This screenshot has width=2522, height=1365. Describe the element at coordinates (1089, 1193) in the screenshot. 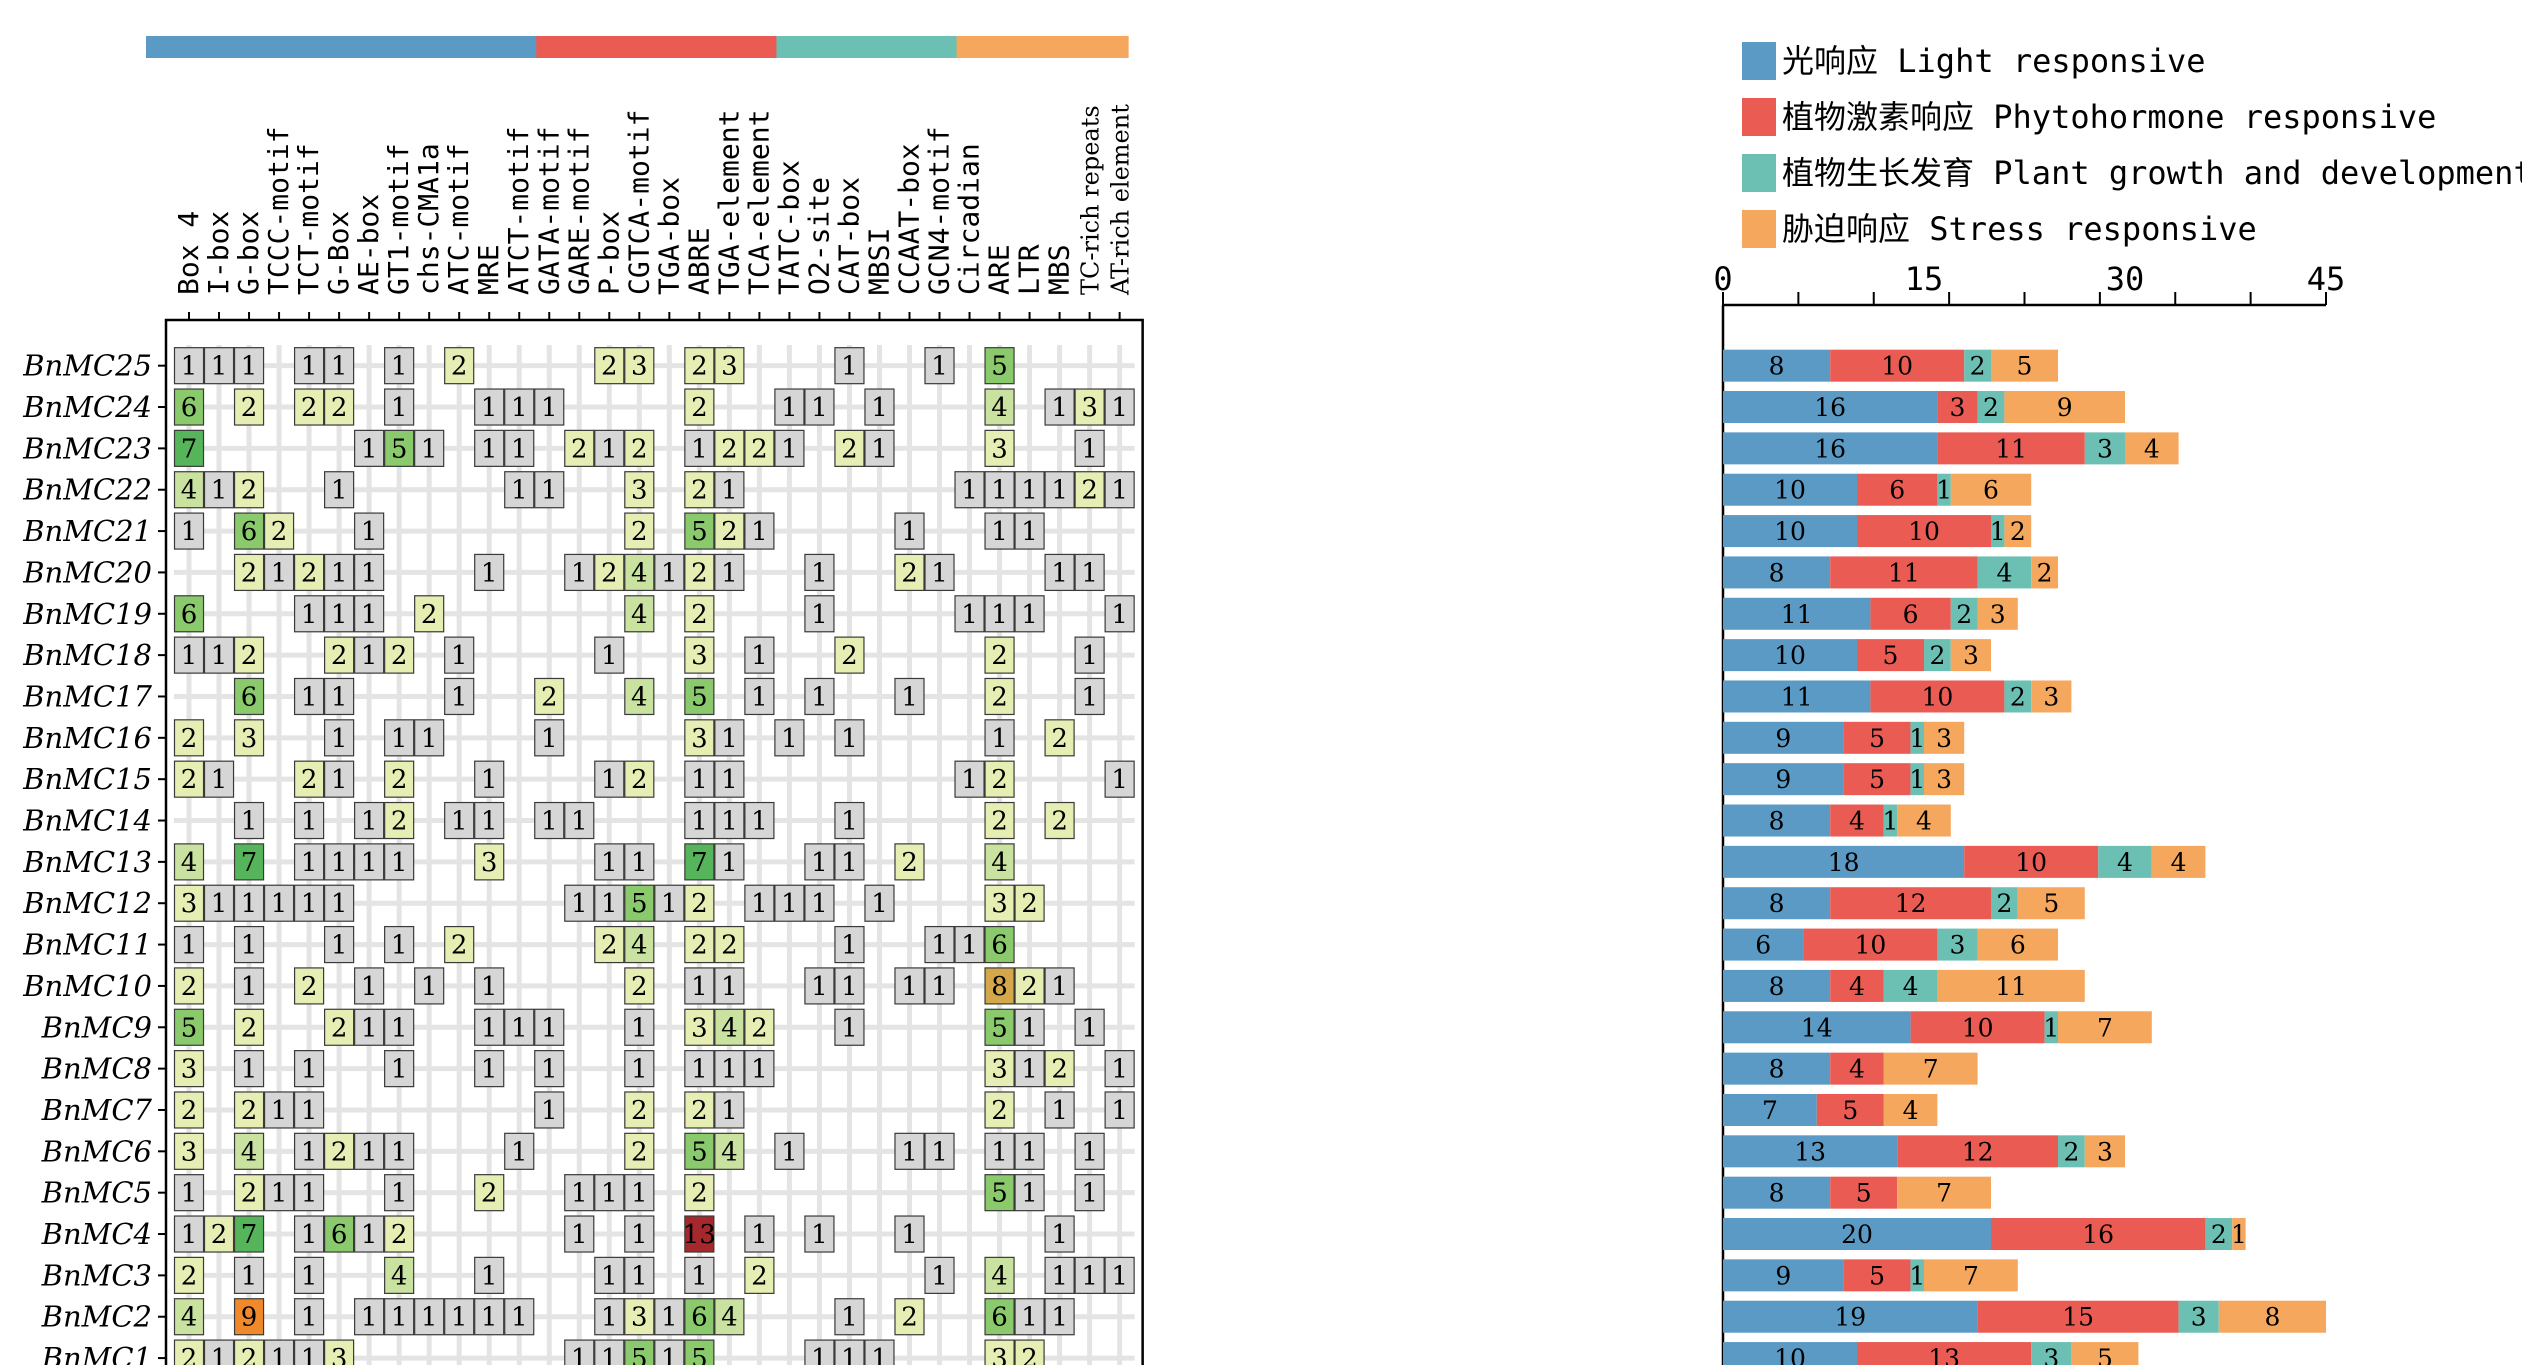

I see `cell-bnmc5-tc-rich-repeats` at that location.